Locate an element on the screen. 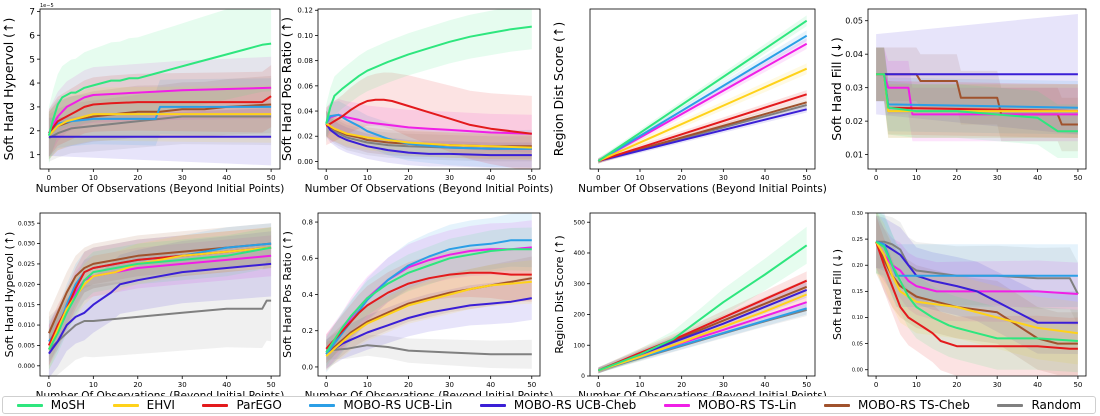 The width and height of the screenshot is (1100, 416). y-tick-label: 0.015 is located at coordinates (26, 305).